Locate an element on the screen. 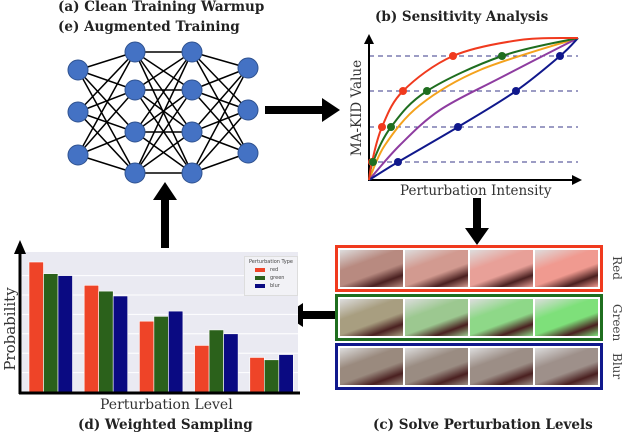 This screenshot has width=630, height=438. bar-y-axis-arrow-icon is located at coordinates (20, 247).